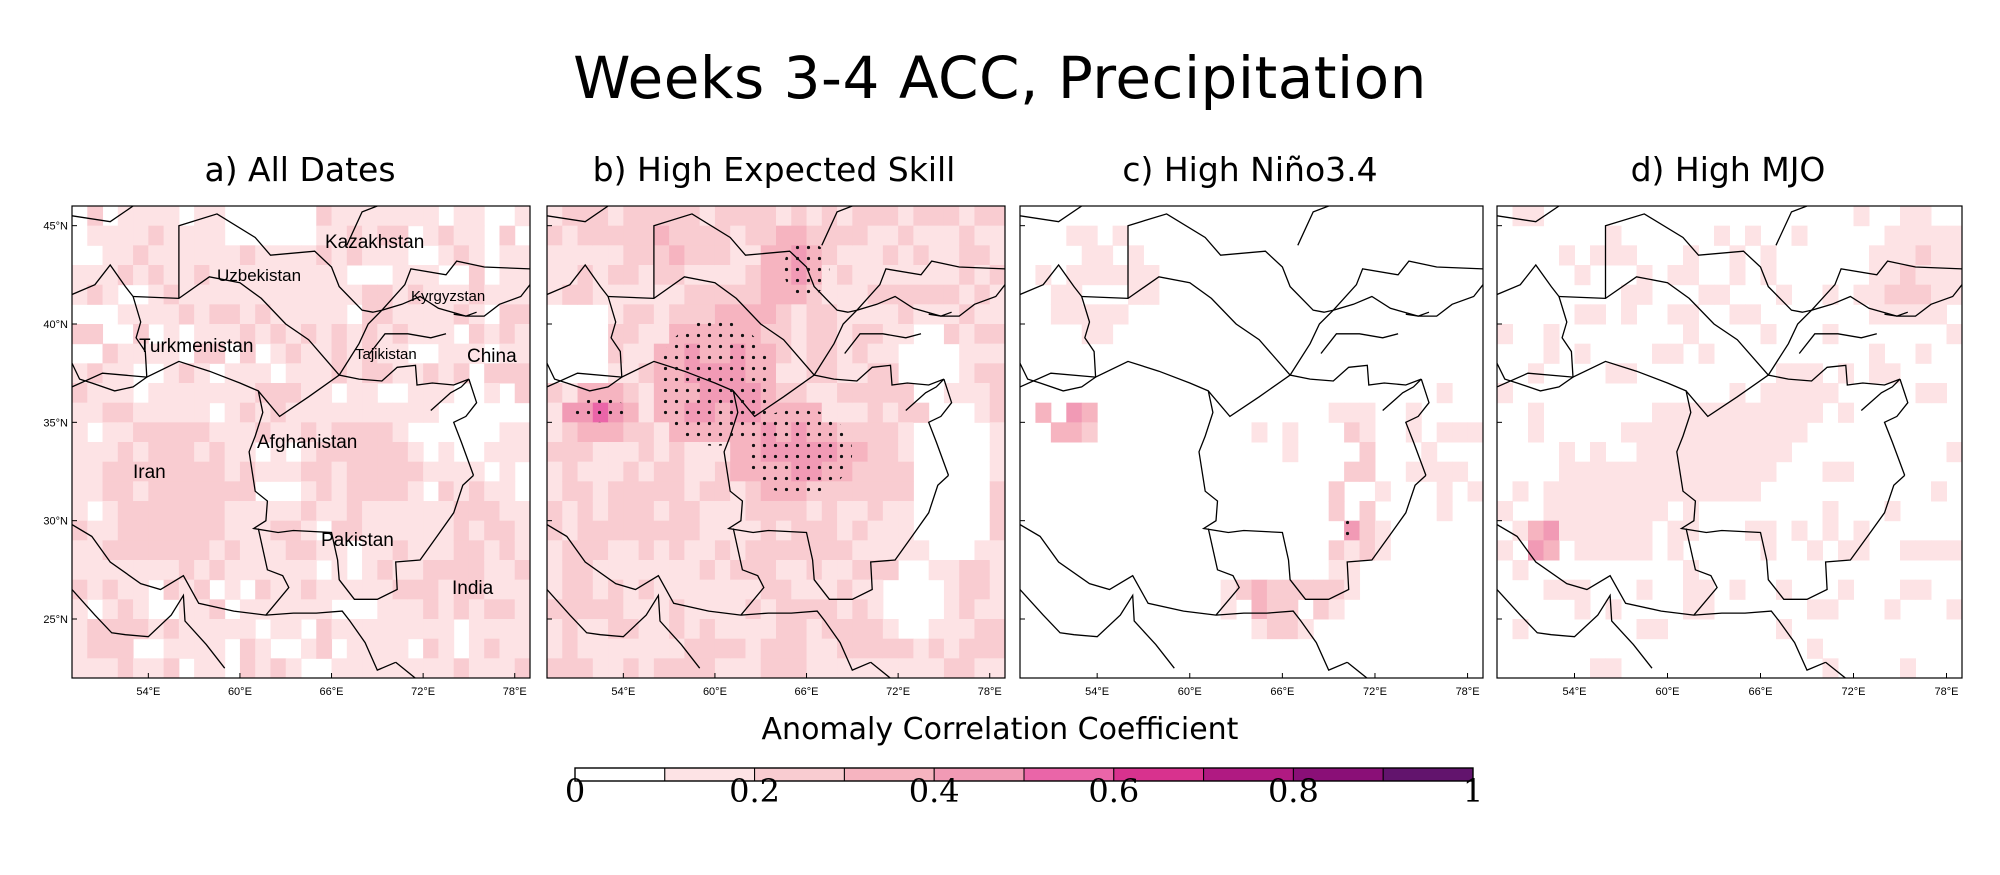 This screenshot has width=2000, height=875. I want to click on label-iran: Iran, so click(149, 472).